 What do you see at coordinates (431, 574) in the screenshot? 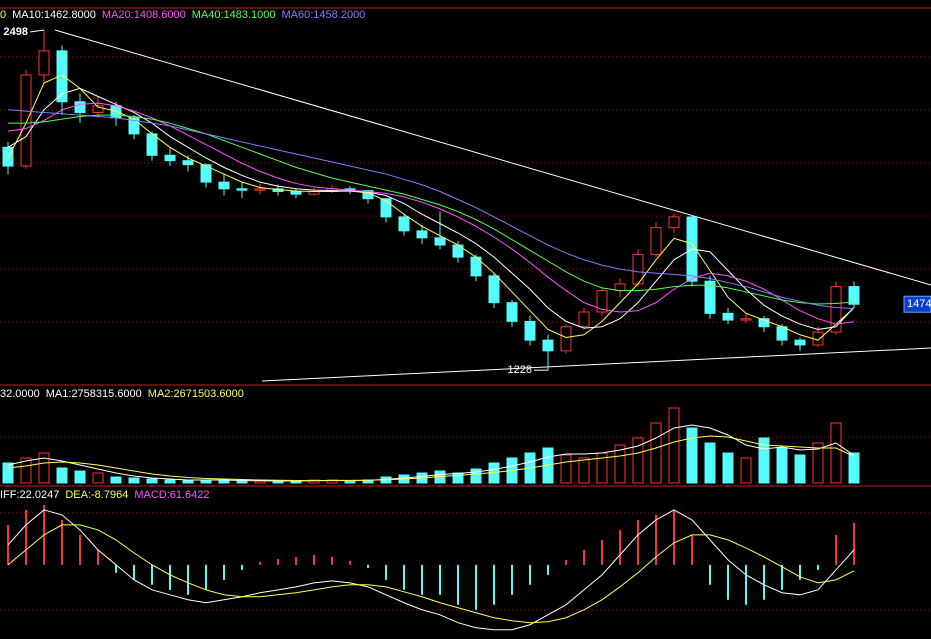
I see `macd-line` at bounding box center [431, 574].